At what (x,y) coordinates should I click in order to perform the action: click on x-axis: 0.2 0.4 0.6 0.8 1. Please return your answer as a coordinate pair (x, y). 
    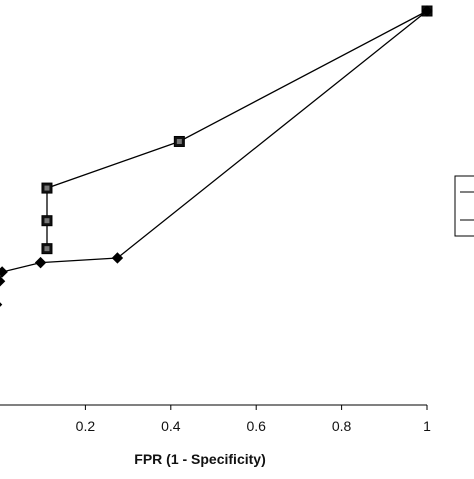
    Looking at the image, I should click on (215, 419).